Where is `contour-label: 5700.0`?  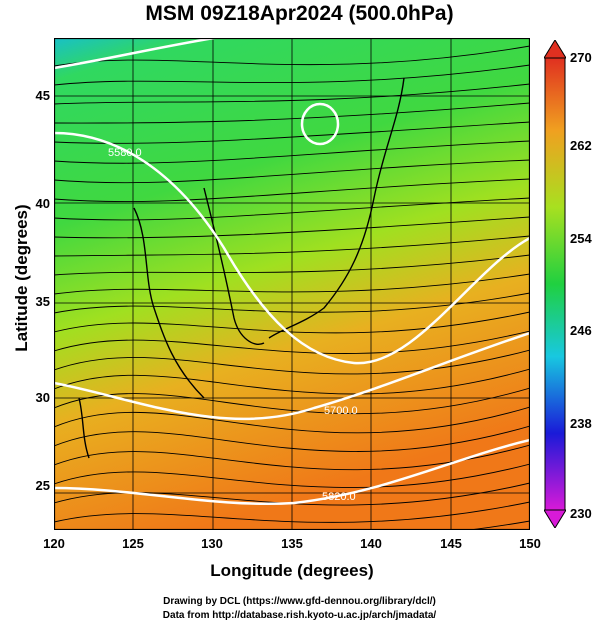
contour-label: 5700.0 is located at coordinates (341, 411).